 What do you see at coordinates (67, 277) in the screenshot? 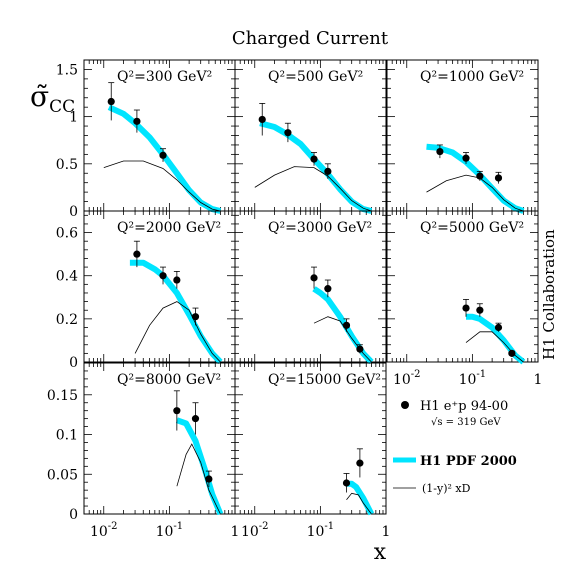
I see `y-tick-label: 0.4` at bounding box center [67, 277].